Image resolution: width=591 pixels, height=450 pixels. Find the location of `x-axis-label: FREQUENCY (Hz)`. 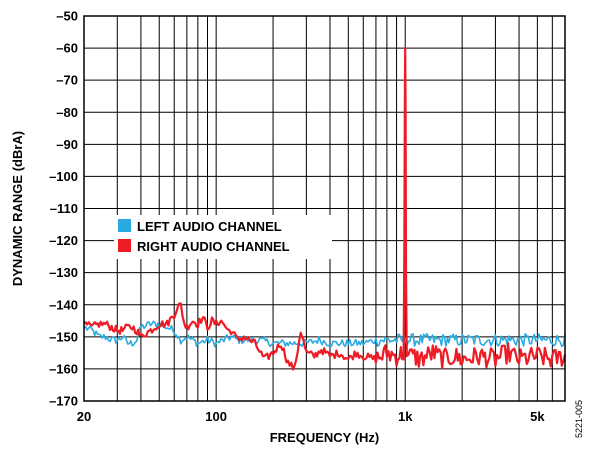

x-axis-label: FREQUENCY (Hz) is located at coordinates (325, 437).